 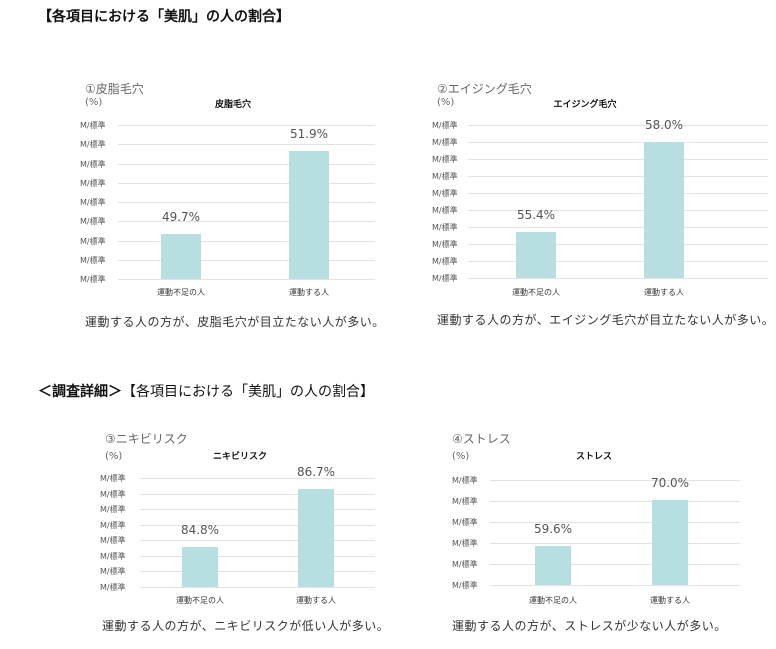 What do you see at coordinates (114, 89) in the screenshot?
I see `chart-label: ①皮脂毛穴` at bounding box center [114, 89].